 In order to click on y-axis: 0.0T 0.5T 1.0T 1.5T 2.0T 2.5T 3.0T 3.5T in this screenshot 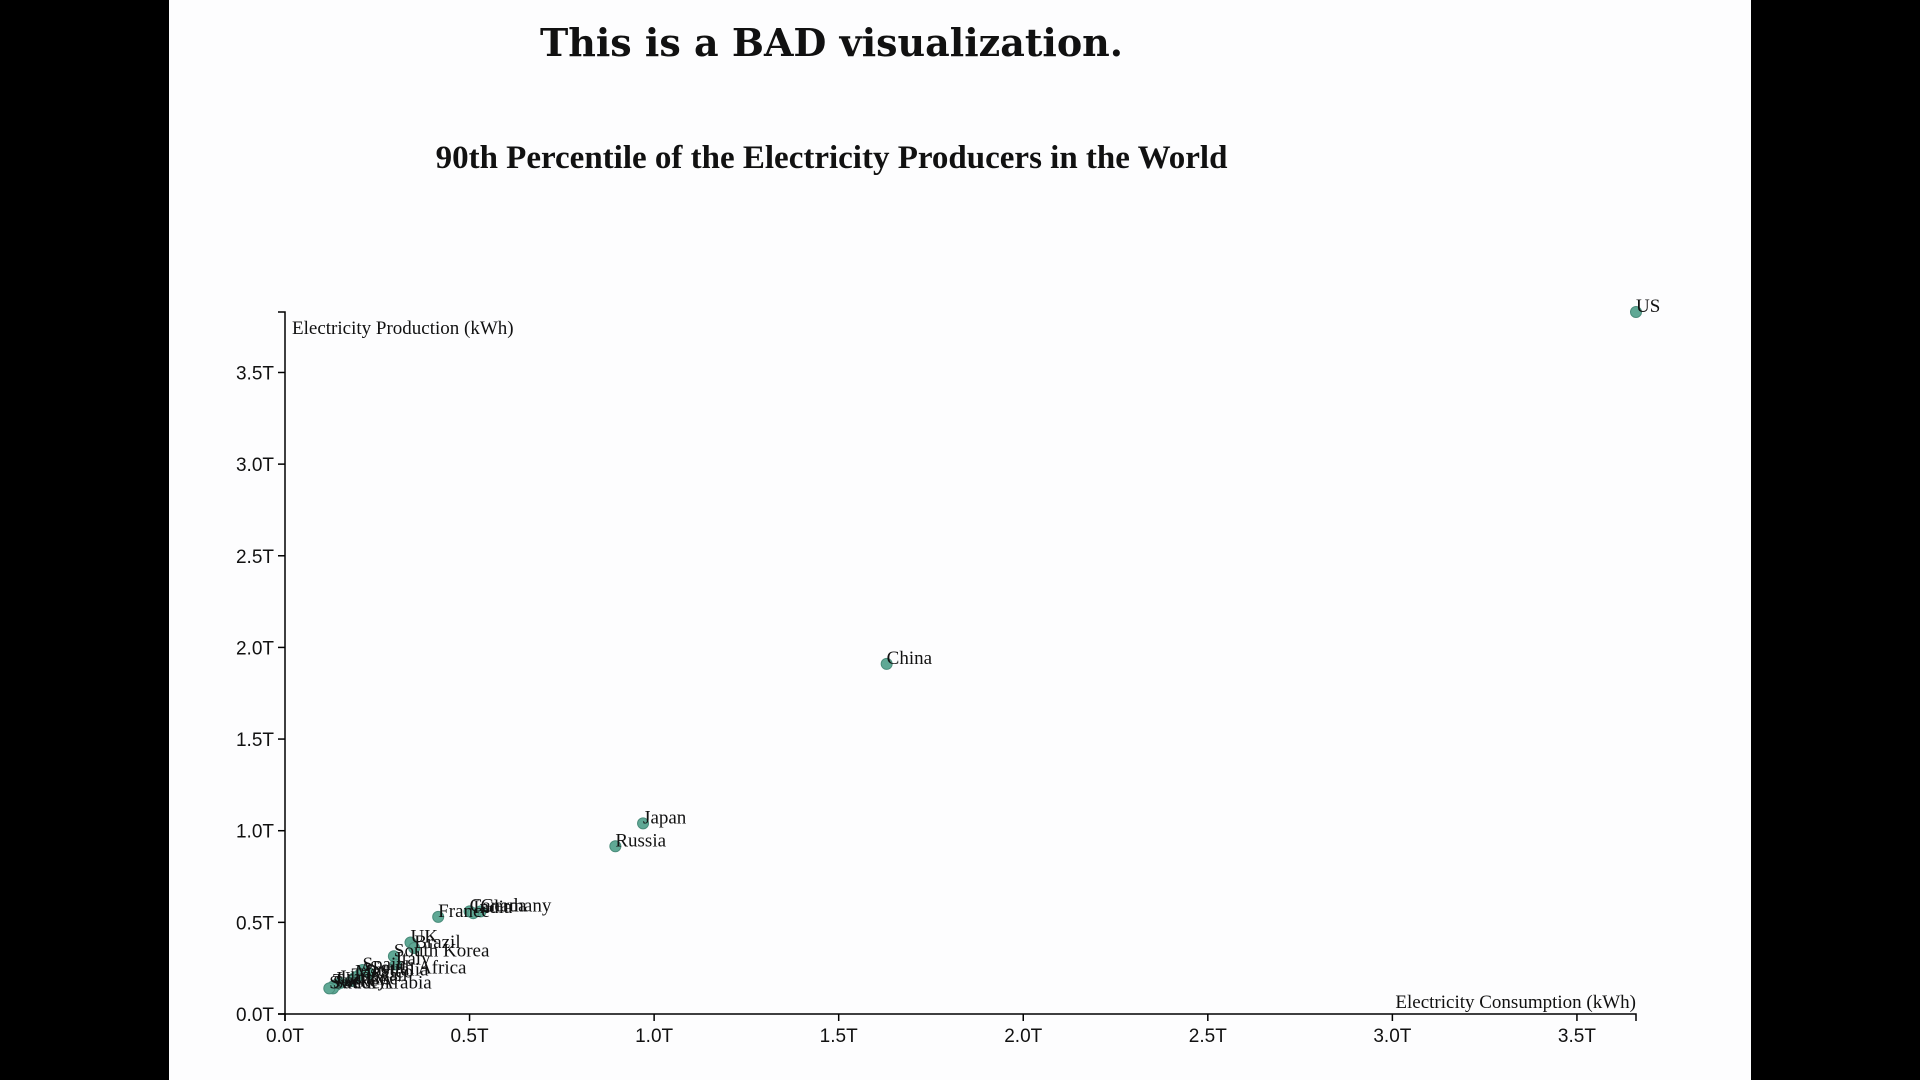, I will do `click(261, 668)`.